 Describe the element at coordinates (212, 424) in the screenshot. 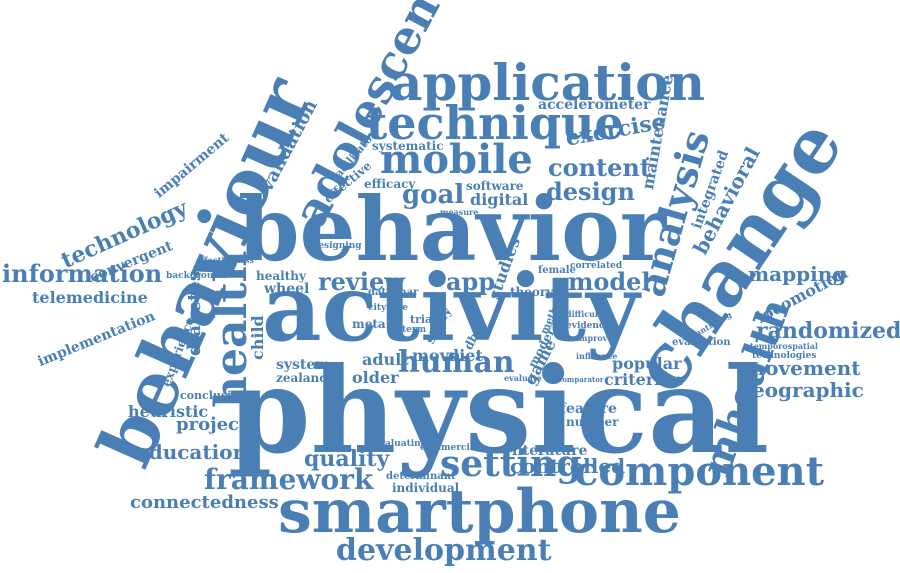

I see `word-project: project` at that location.